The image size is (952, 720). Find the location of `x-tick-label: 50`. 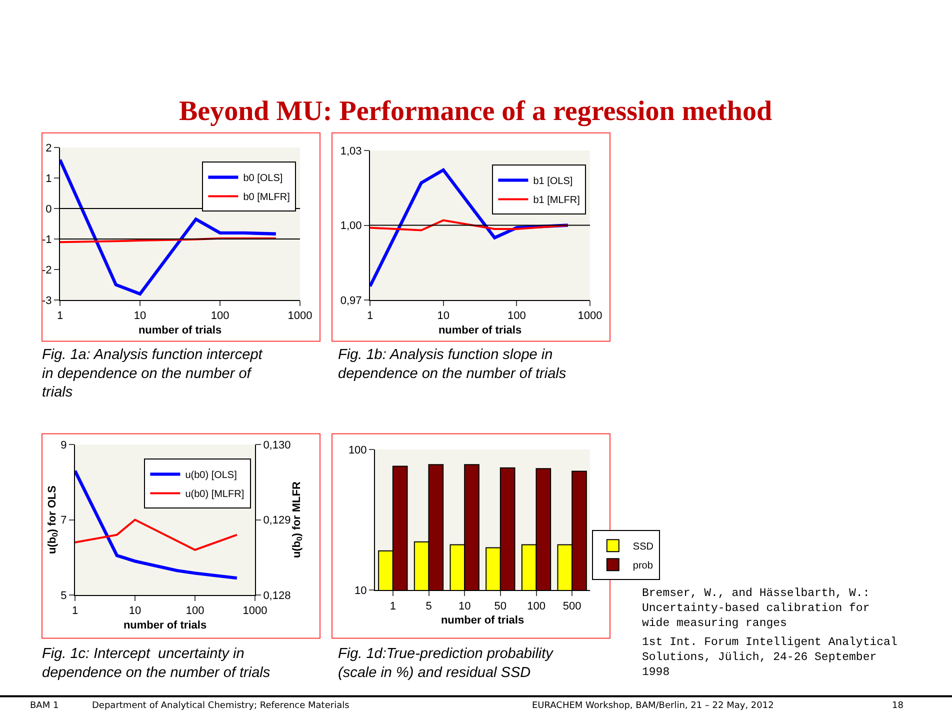

x-tick-label: 50 is located at coordinates (500, 606).